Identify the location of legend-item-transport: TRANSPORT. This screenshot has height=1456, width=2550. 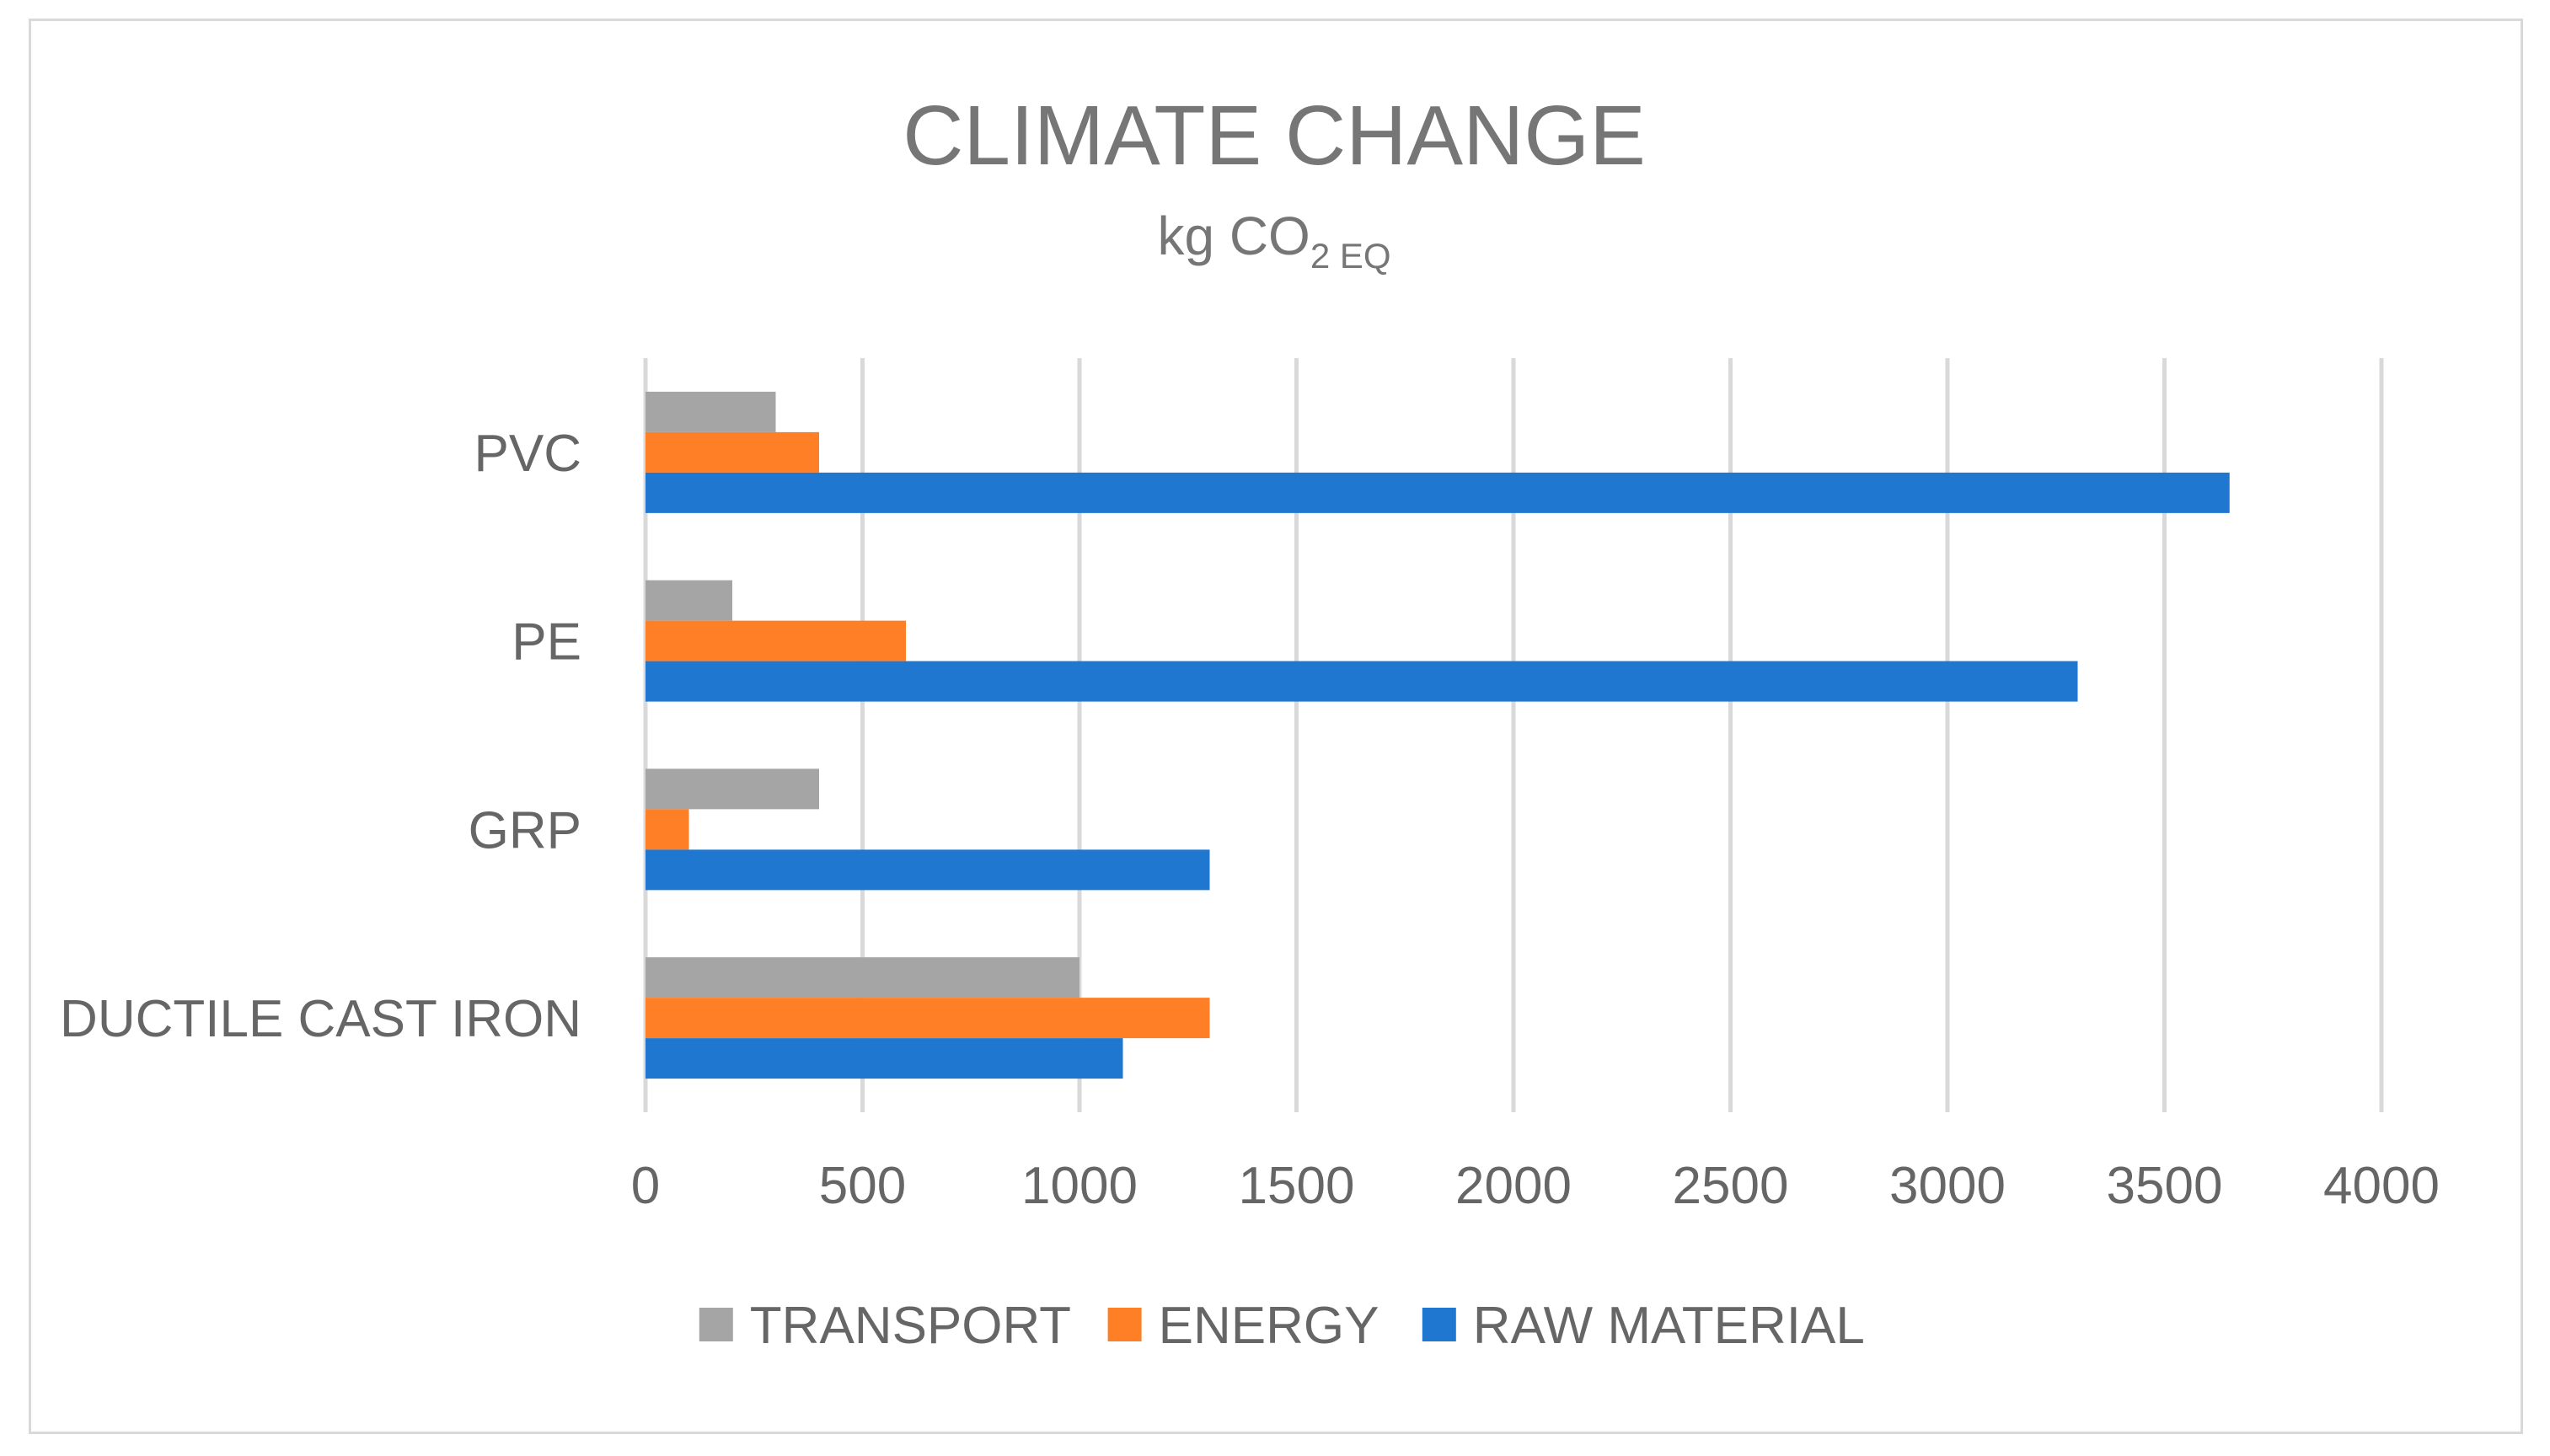
(885, 1326).